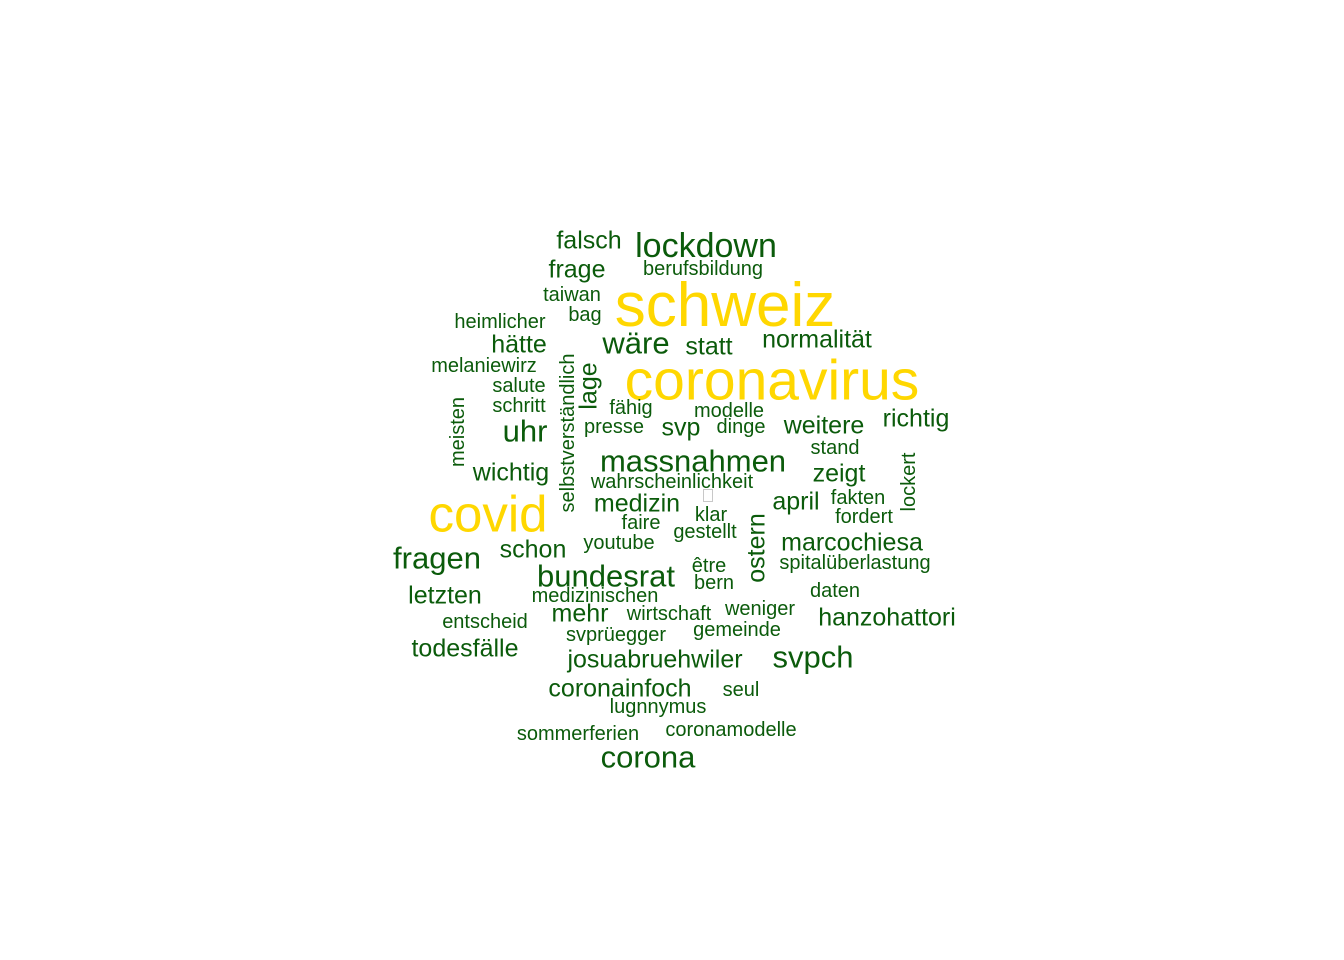 This screenshot has width=1344, height=960. Describe the element at coordinates (737, 630) in the screenshot. I see `word-gemeinde: gemeinde` at that location.